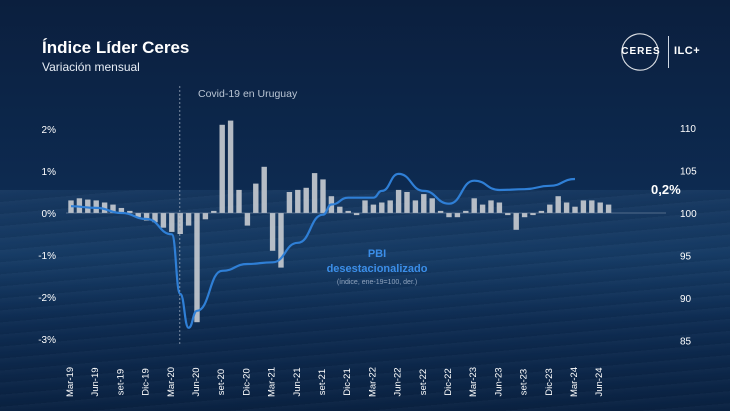 This screenshot has width=730, height=411. I want to click on x-tick-label: set-21, so click(322, 382).